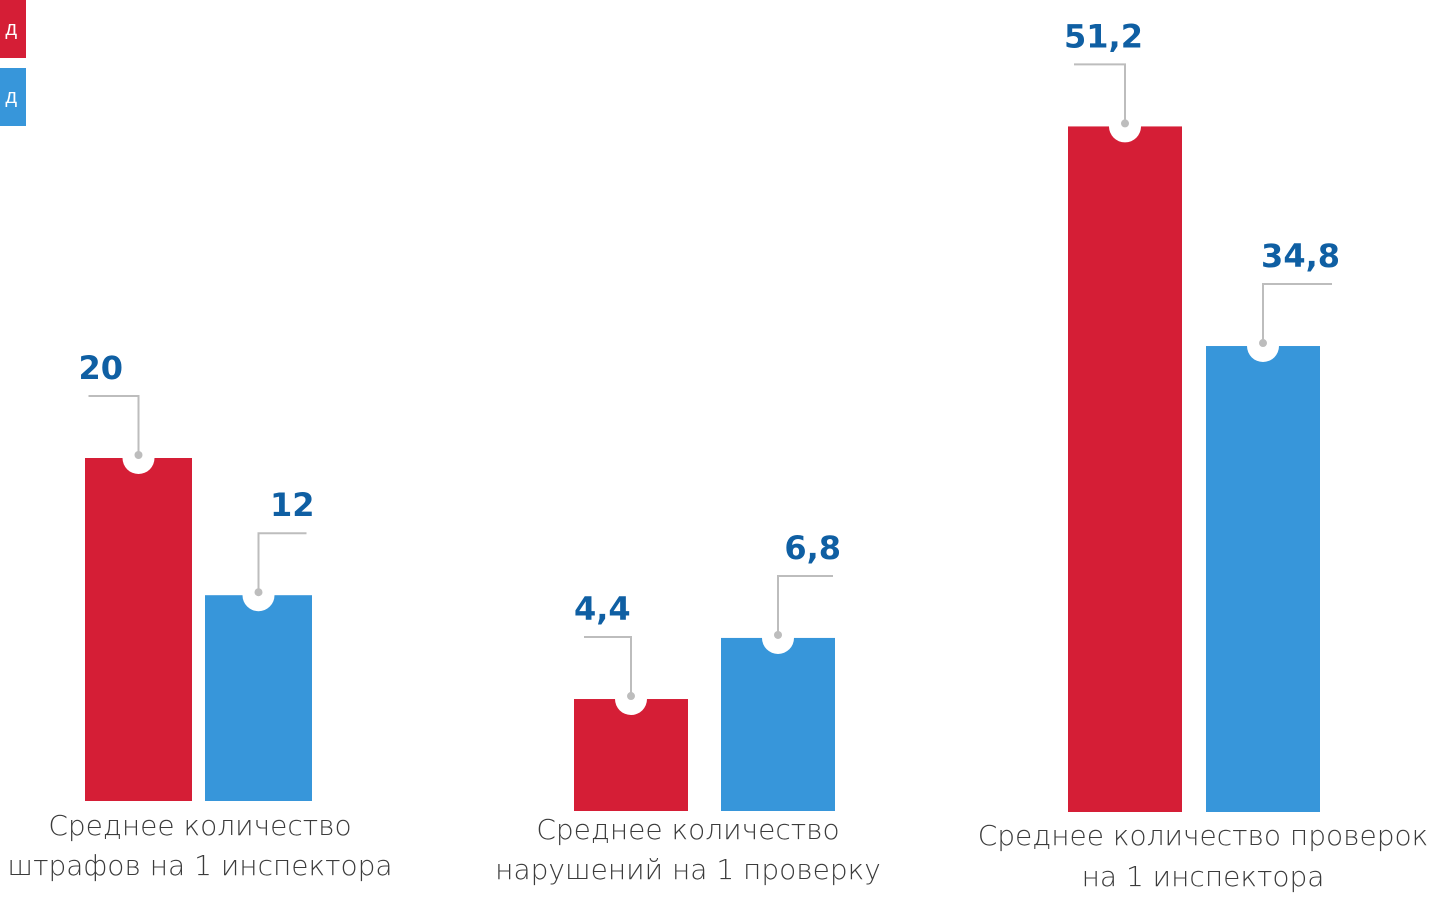  Describe the element at coordinates (199, 825) in the screenshot. I see `category-label-1-line-1: Среднее количество` at that location.